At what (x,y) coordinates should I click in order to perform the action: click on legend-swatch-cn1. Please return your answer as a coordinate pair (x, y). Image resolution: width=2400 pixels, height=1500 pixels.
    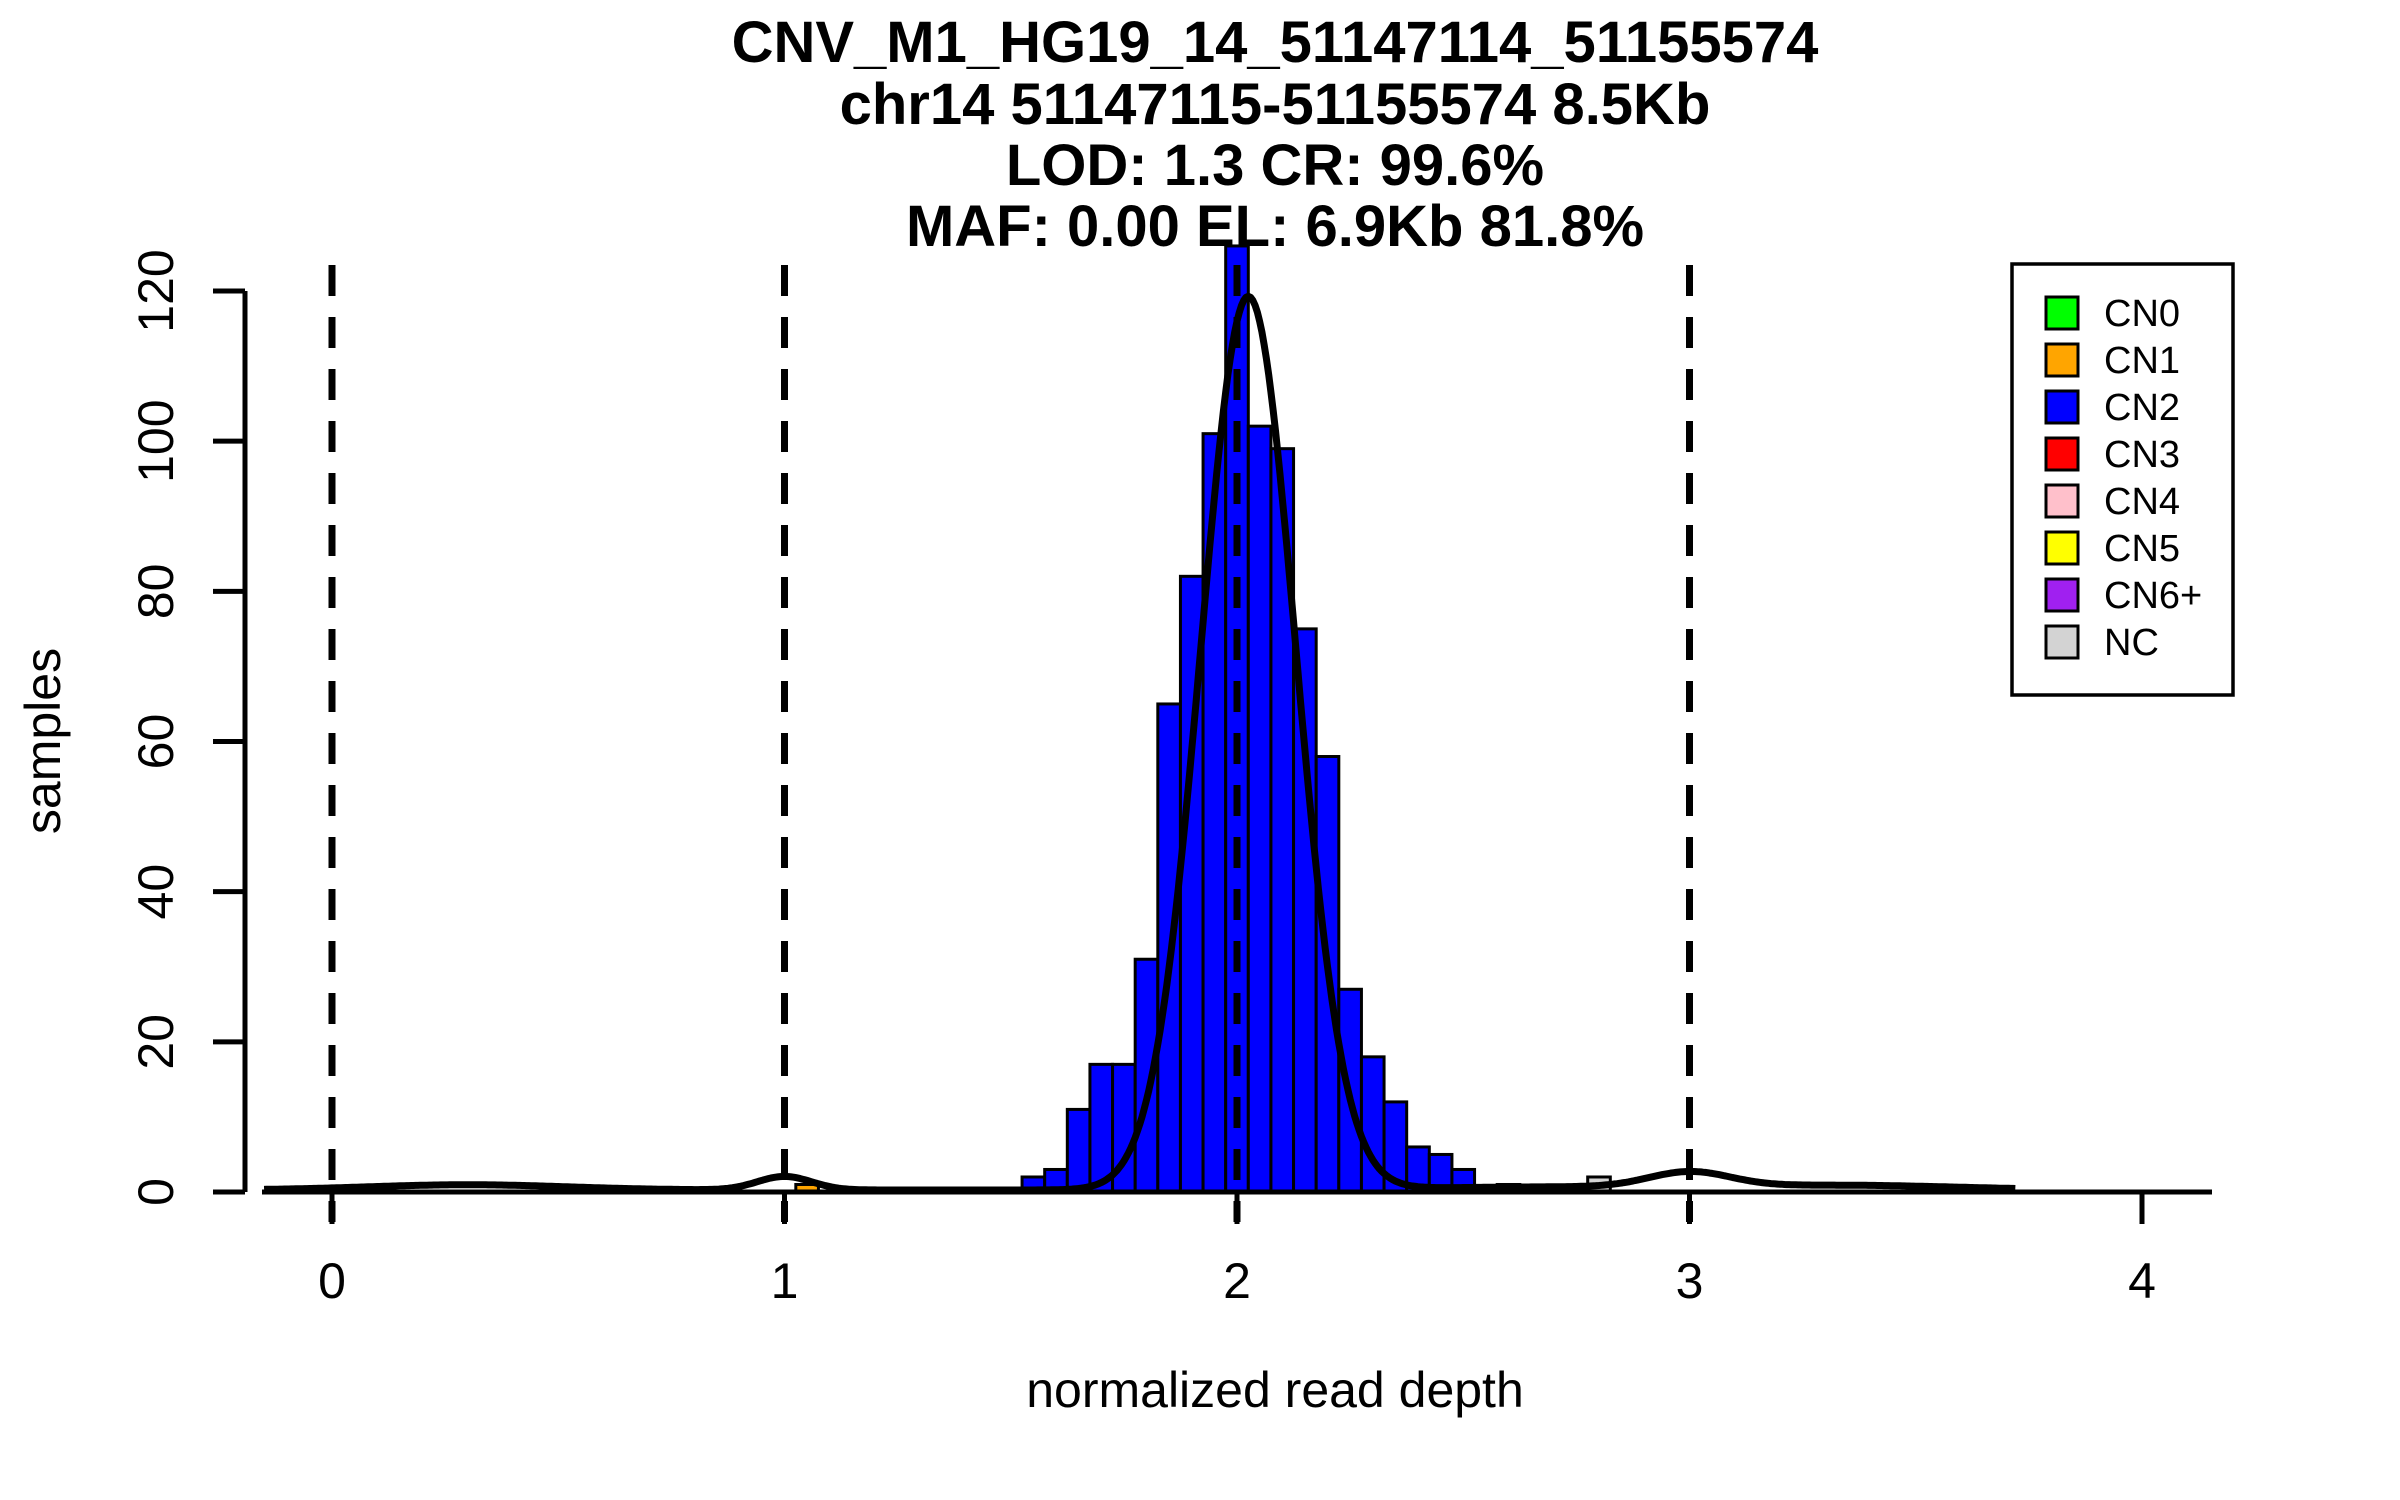
    Looking at the image, I should click on (2062, 360).